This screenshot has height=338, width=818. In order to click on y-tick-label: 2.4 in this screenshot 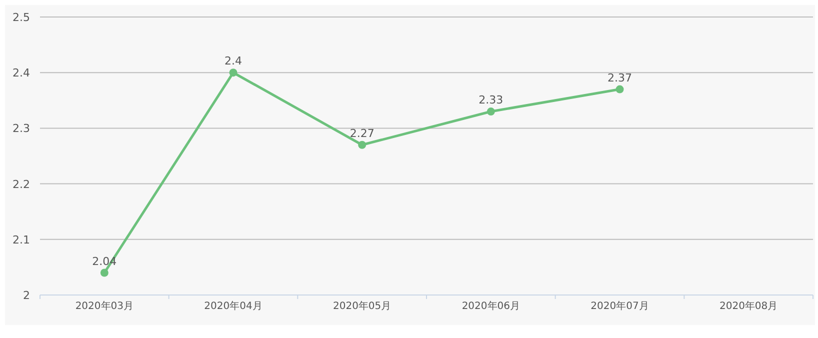, I will do `click(21, 73)`.